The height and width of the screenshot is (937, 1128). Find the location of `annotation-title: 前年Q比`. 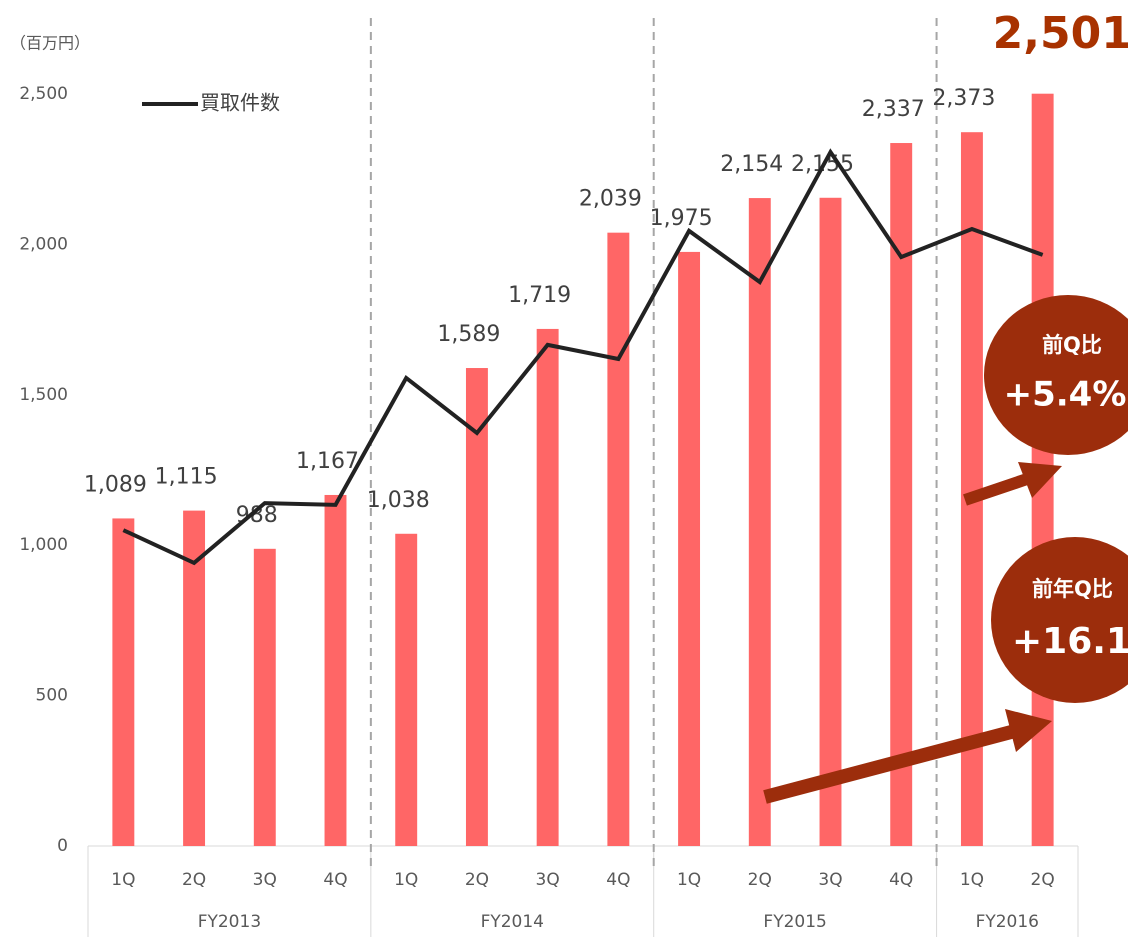

annotation-title: 前年Q比 is located at coordinates (1072, 589).